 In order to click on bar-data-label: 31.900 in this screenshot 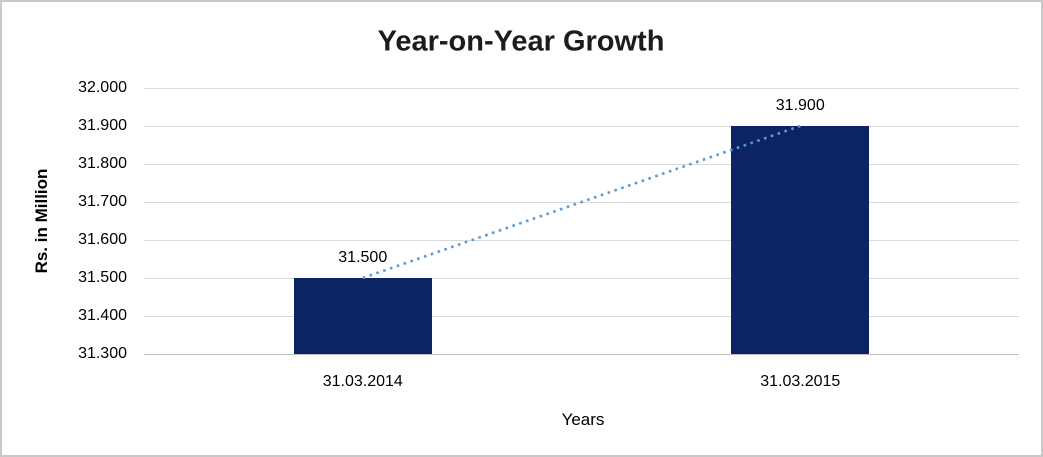, I will do `click(800, 105)`.